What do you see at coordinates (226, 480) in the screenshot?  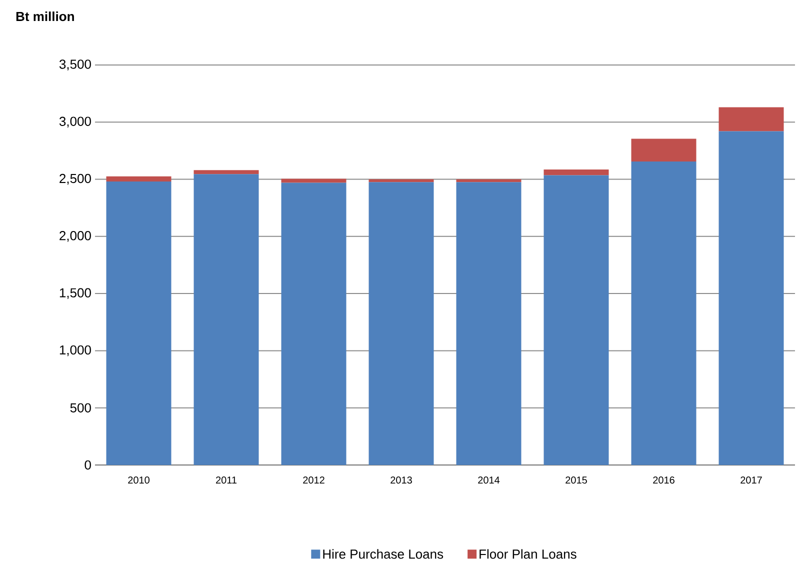 I see `x-tick-label: 2011` at bounding box center [226, 480].